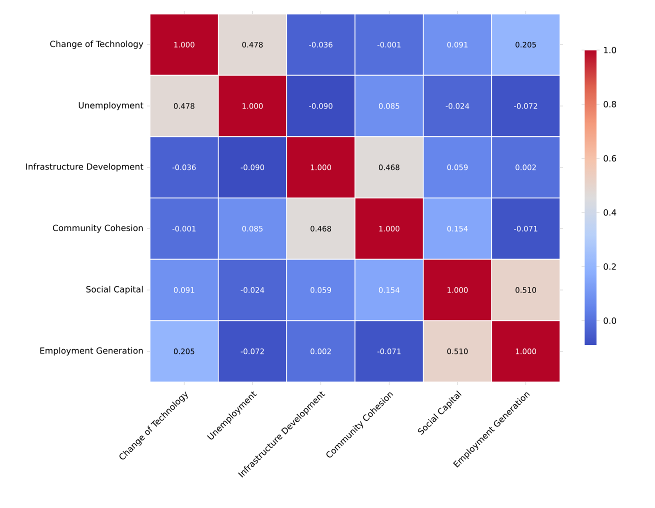 This screenshot has width=655, height=508. I want to click on color-bar-label: 0.6, so click(610, 158).